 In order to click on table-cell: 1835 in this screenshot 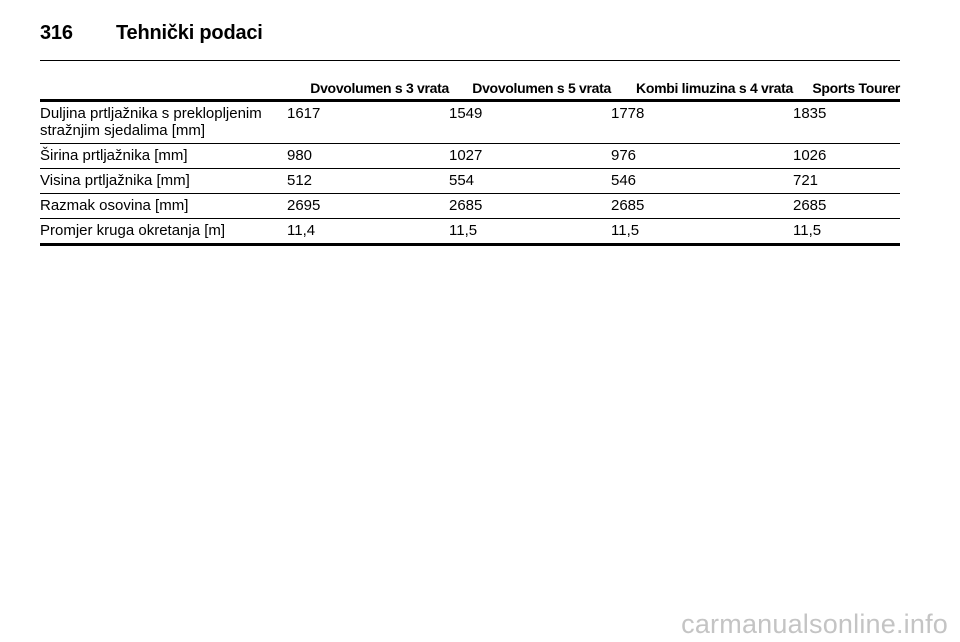, I will do `click(846, 122)`.